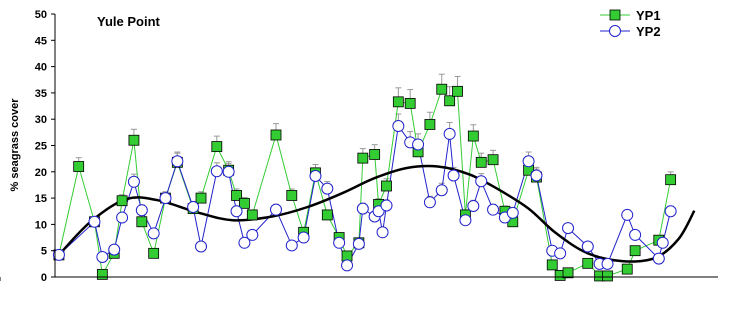 The height and width of the screenshot is (329, 729). I want to click on y-tick-label: 45, so click(41, 41).